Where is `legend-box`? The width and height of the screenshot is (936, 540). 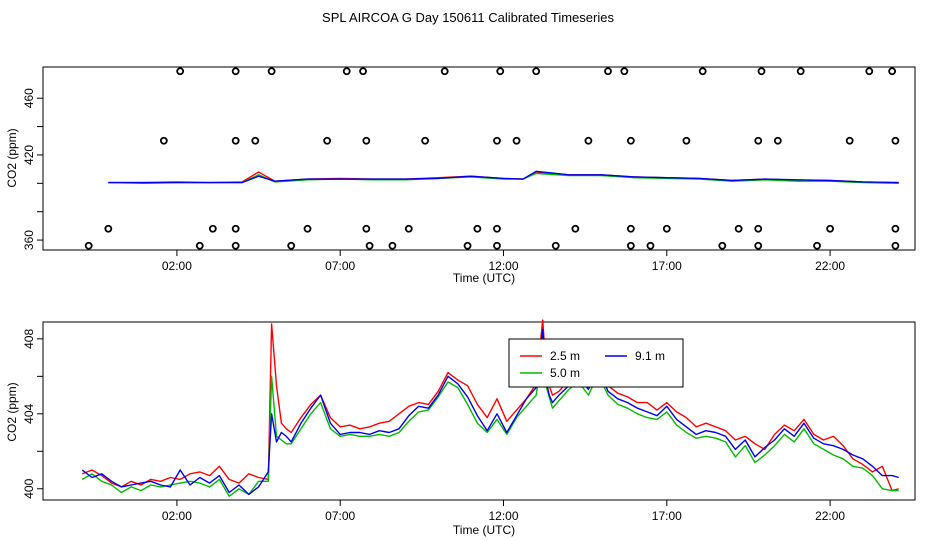 legend-box is located at coordinates (596, 363).